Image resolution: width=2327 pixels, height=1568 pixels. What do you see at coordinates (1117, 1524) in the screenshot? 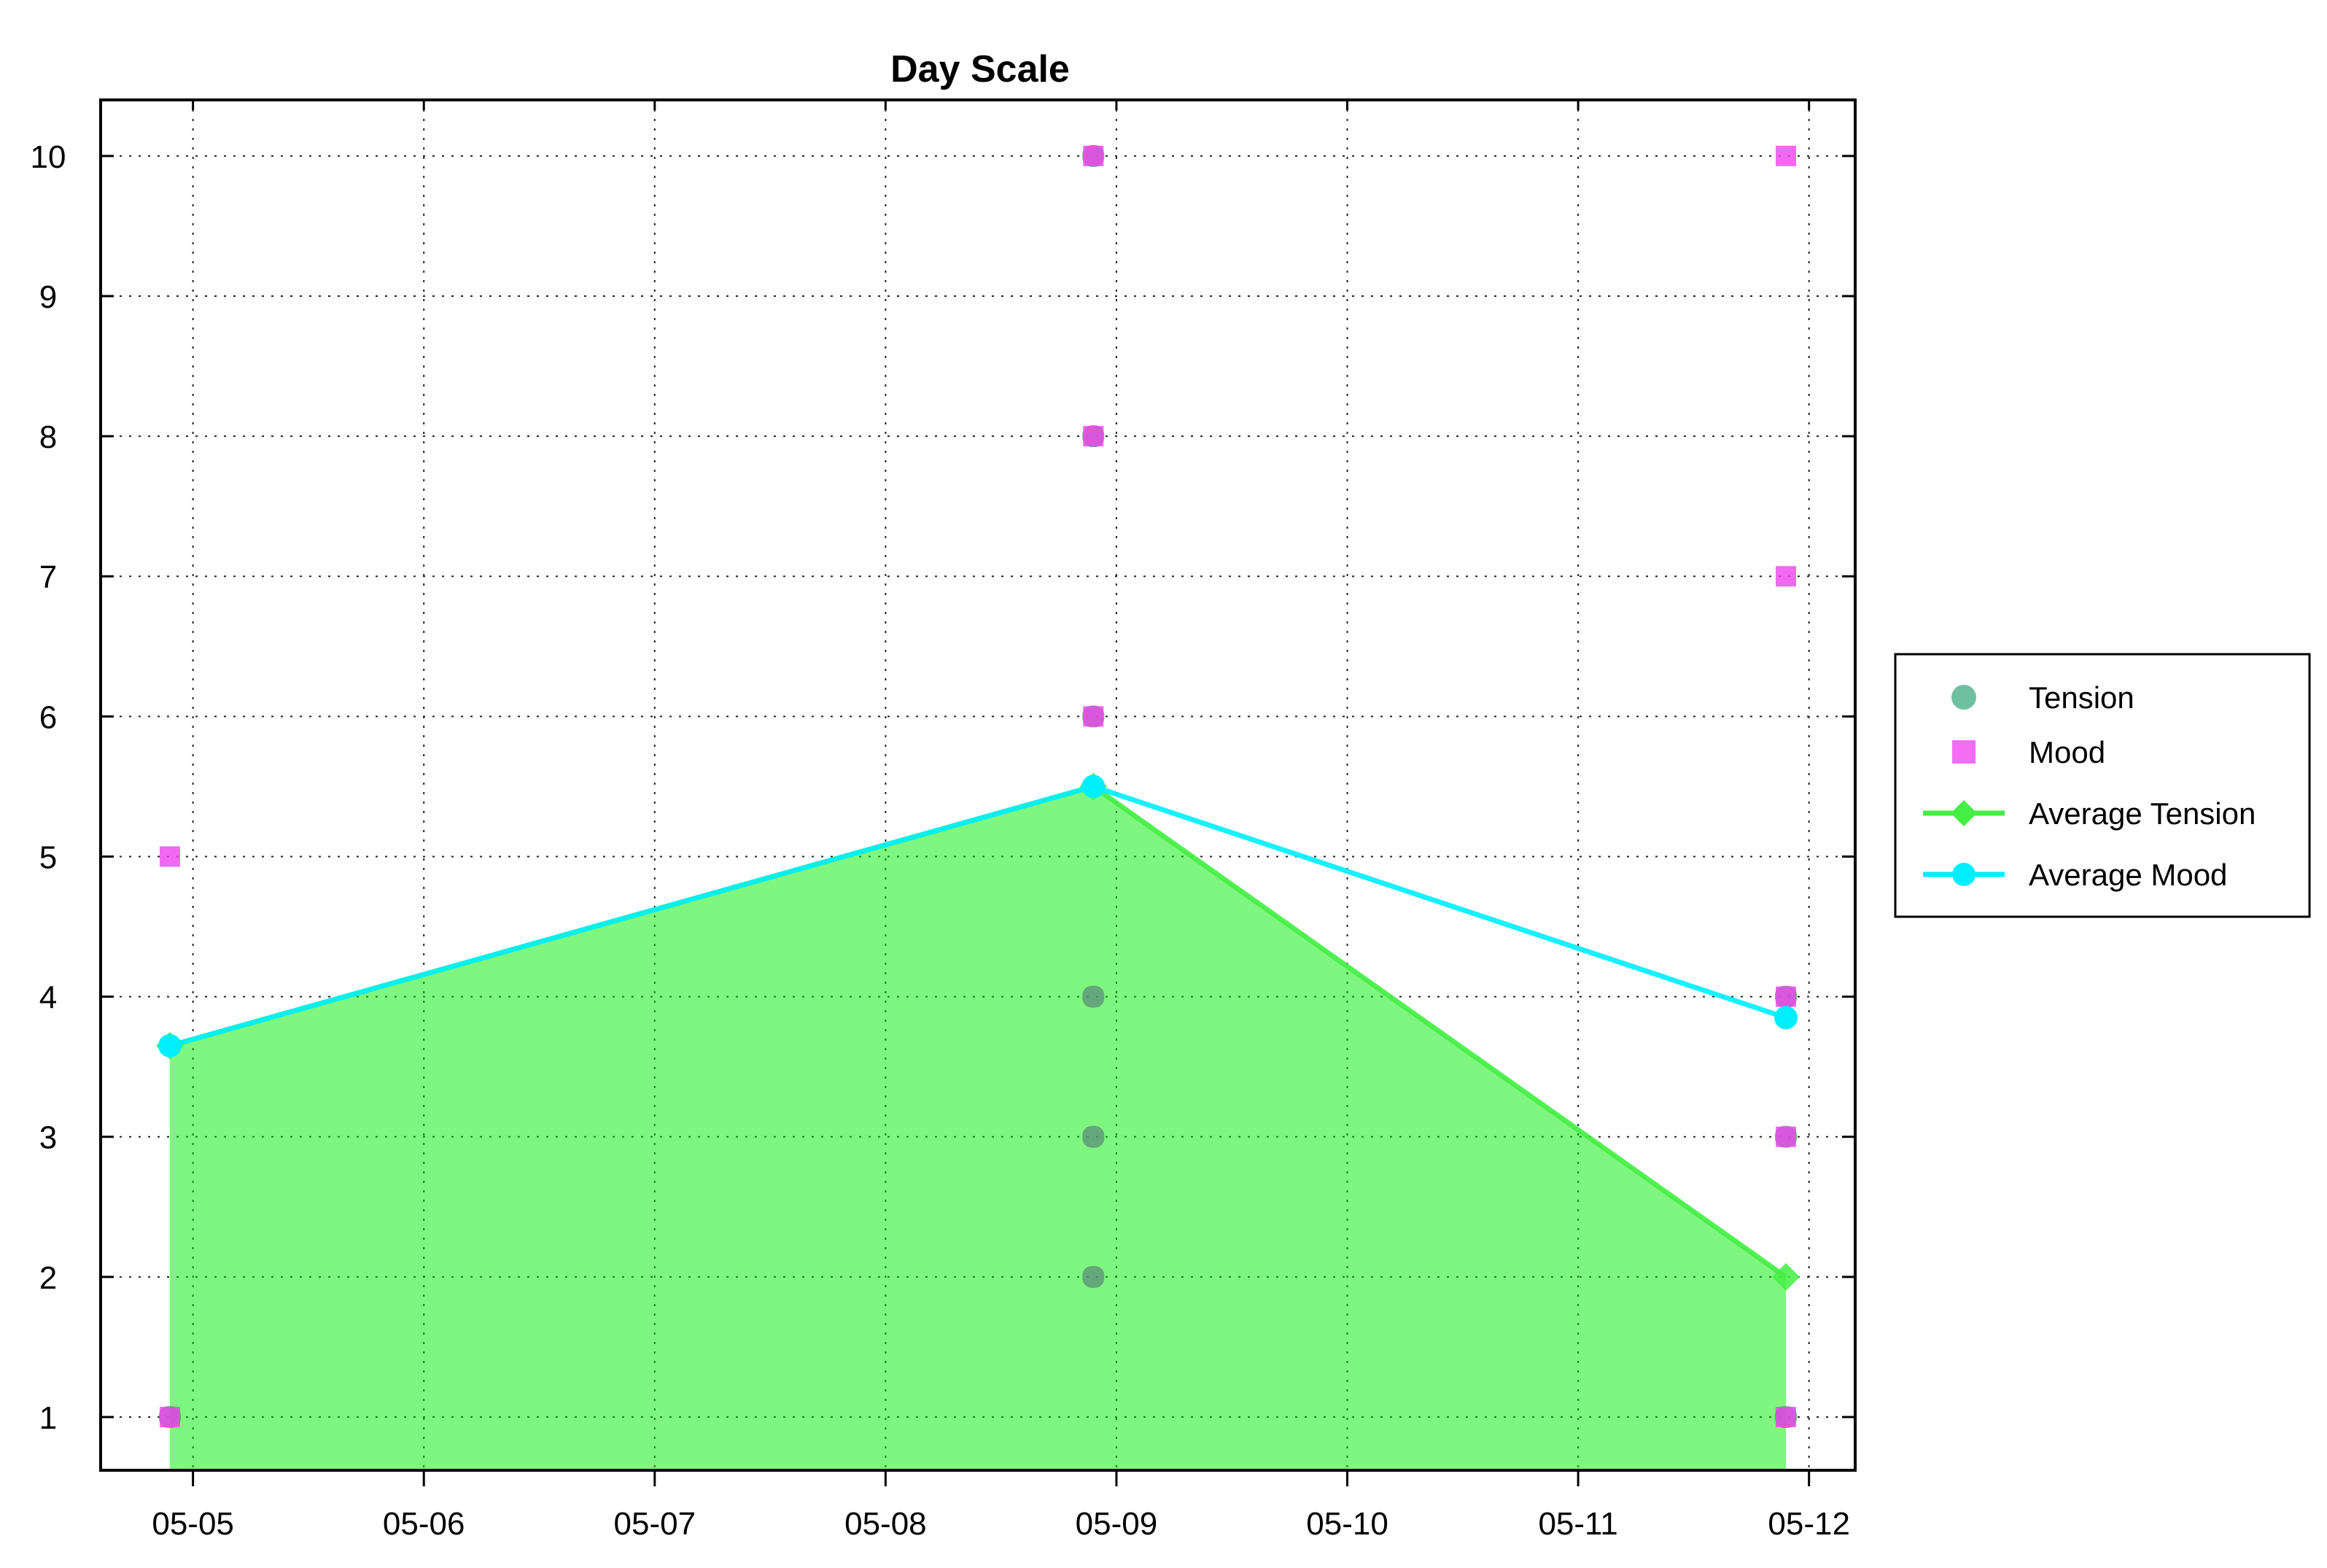
I see `x-tick-label: 05-09` at bounding box center [1117, 1524].